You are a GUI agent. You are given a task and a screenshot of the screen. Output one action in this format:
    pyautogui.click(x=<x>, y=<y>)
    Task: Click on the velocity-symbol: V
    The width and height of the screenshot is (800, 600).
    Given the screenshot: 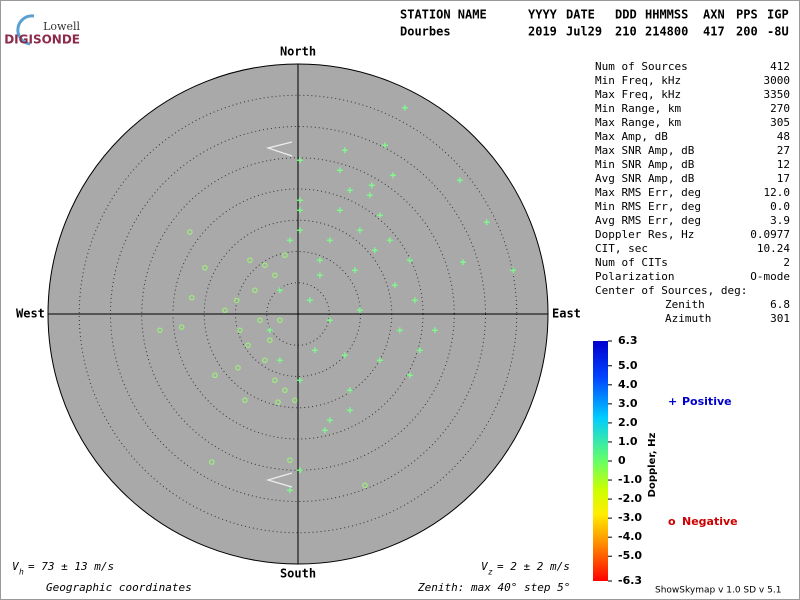 What is the action you would take?
    pyautogui.click(x=16, y=566)
    